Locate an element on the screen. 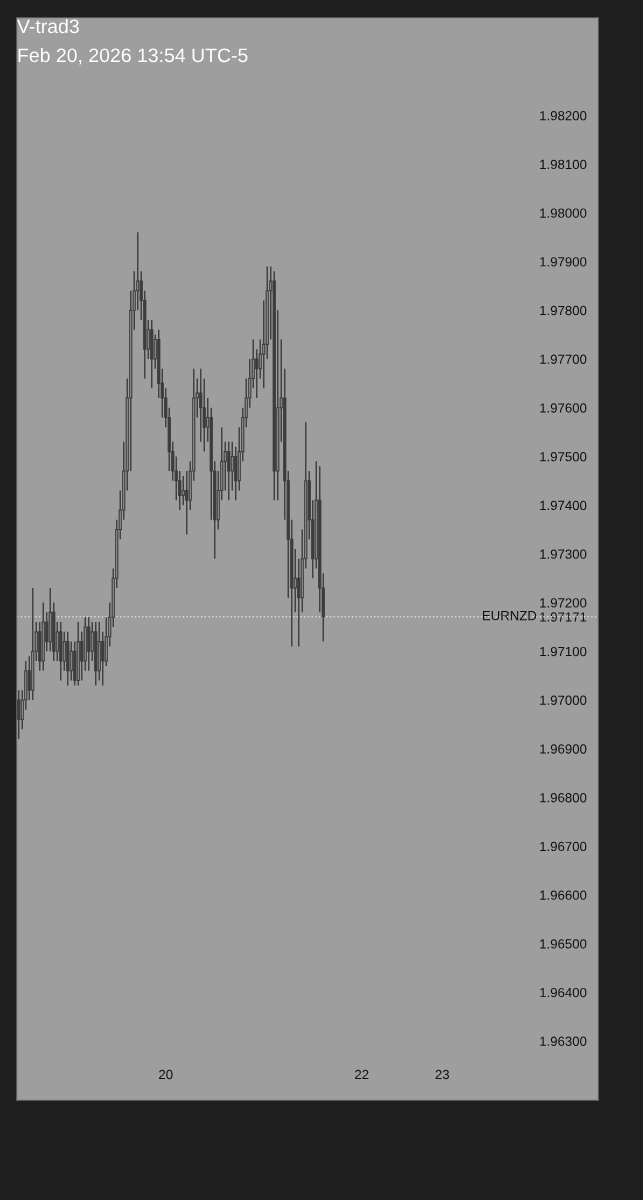 This screenshot has height=1200, width=643. text: Feb 20, 2026 13:54 UTC-5 is located at coordinates (133, 56).